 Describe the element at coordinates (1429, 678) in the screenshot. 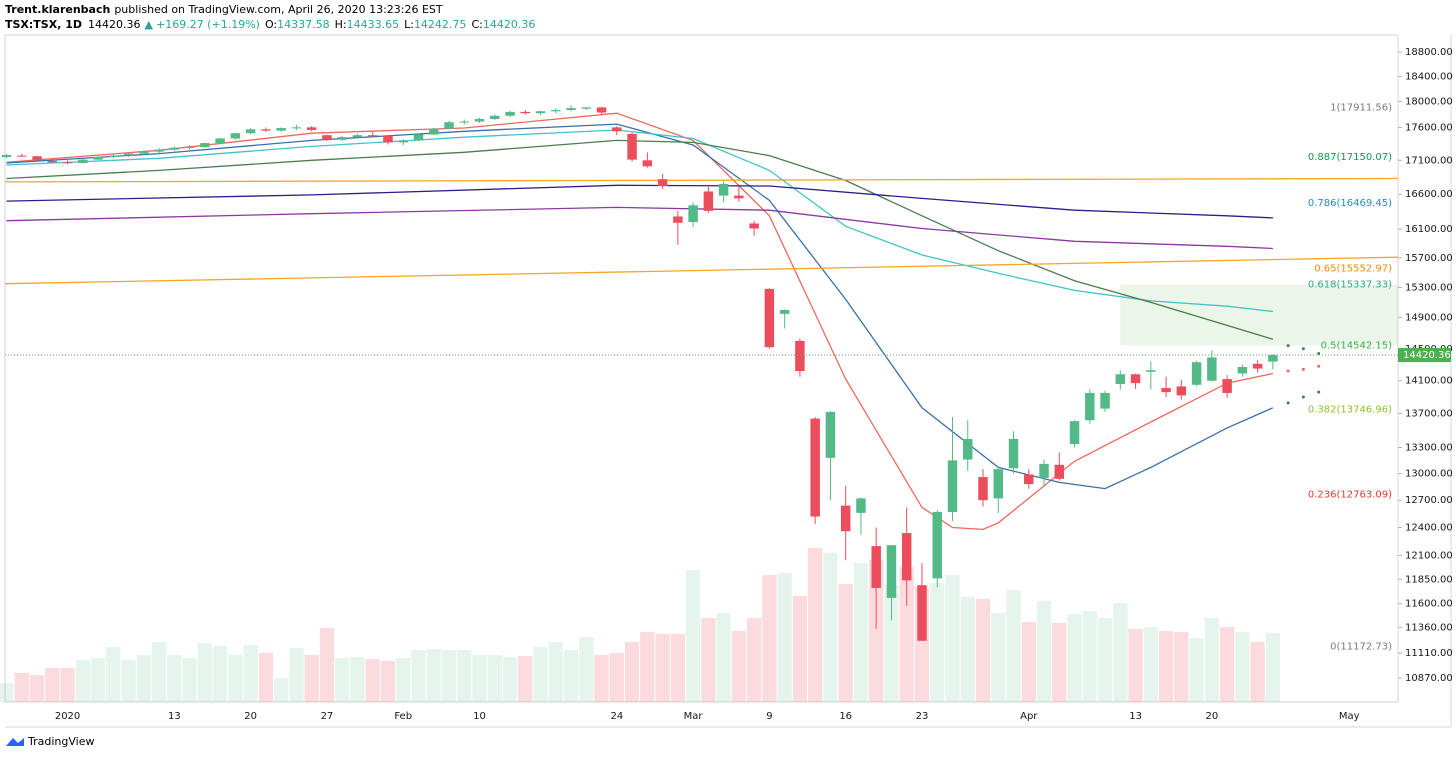

I see `y-tick-label: 10870.00` at that location.